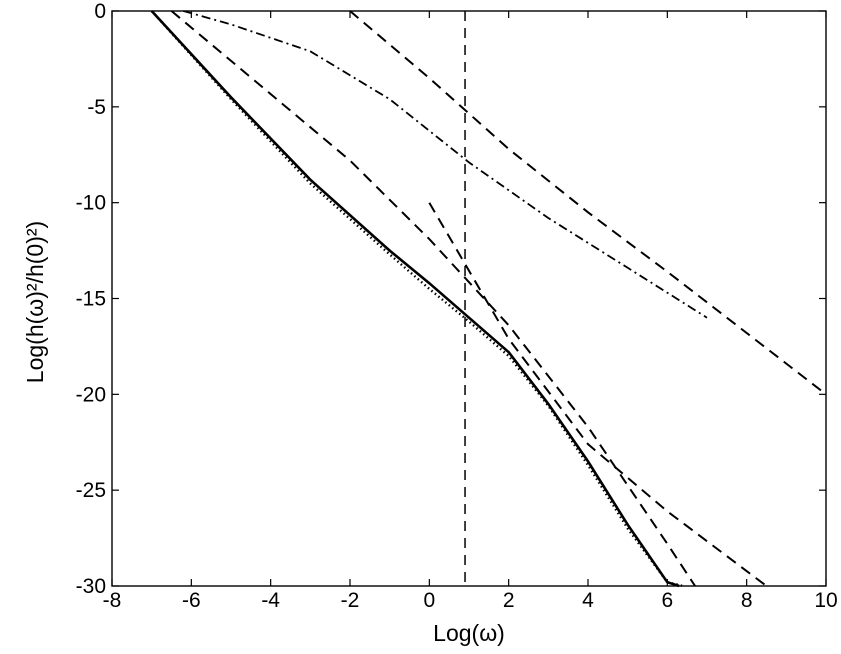  Describe the element at coordinates (91, 490) in the screenshot. I see `y-tick-label: -25` at that location.